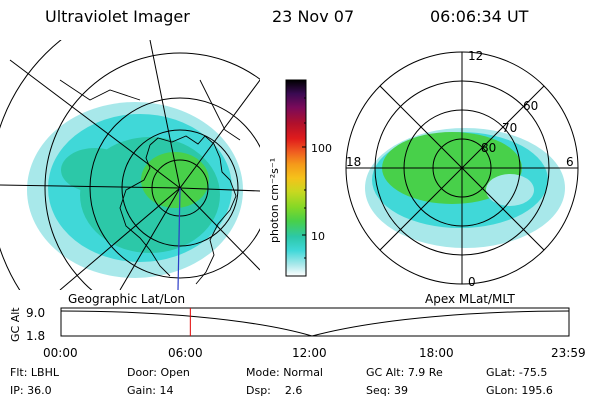 Image resolution: width=600 pixels, height=400 pixels. What do you see at coordinates (570, 162) in the screenshot?
I see `mlt-label-6: 6` at bounding box center [570, 162].